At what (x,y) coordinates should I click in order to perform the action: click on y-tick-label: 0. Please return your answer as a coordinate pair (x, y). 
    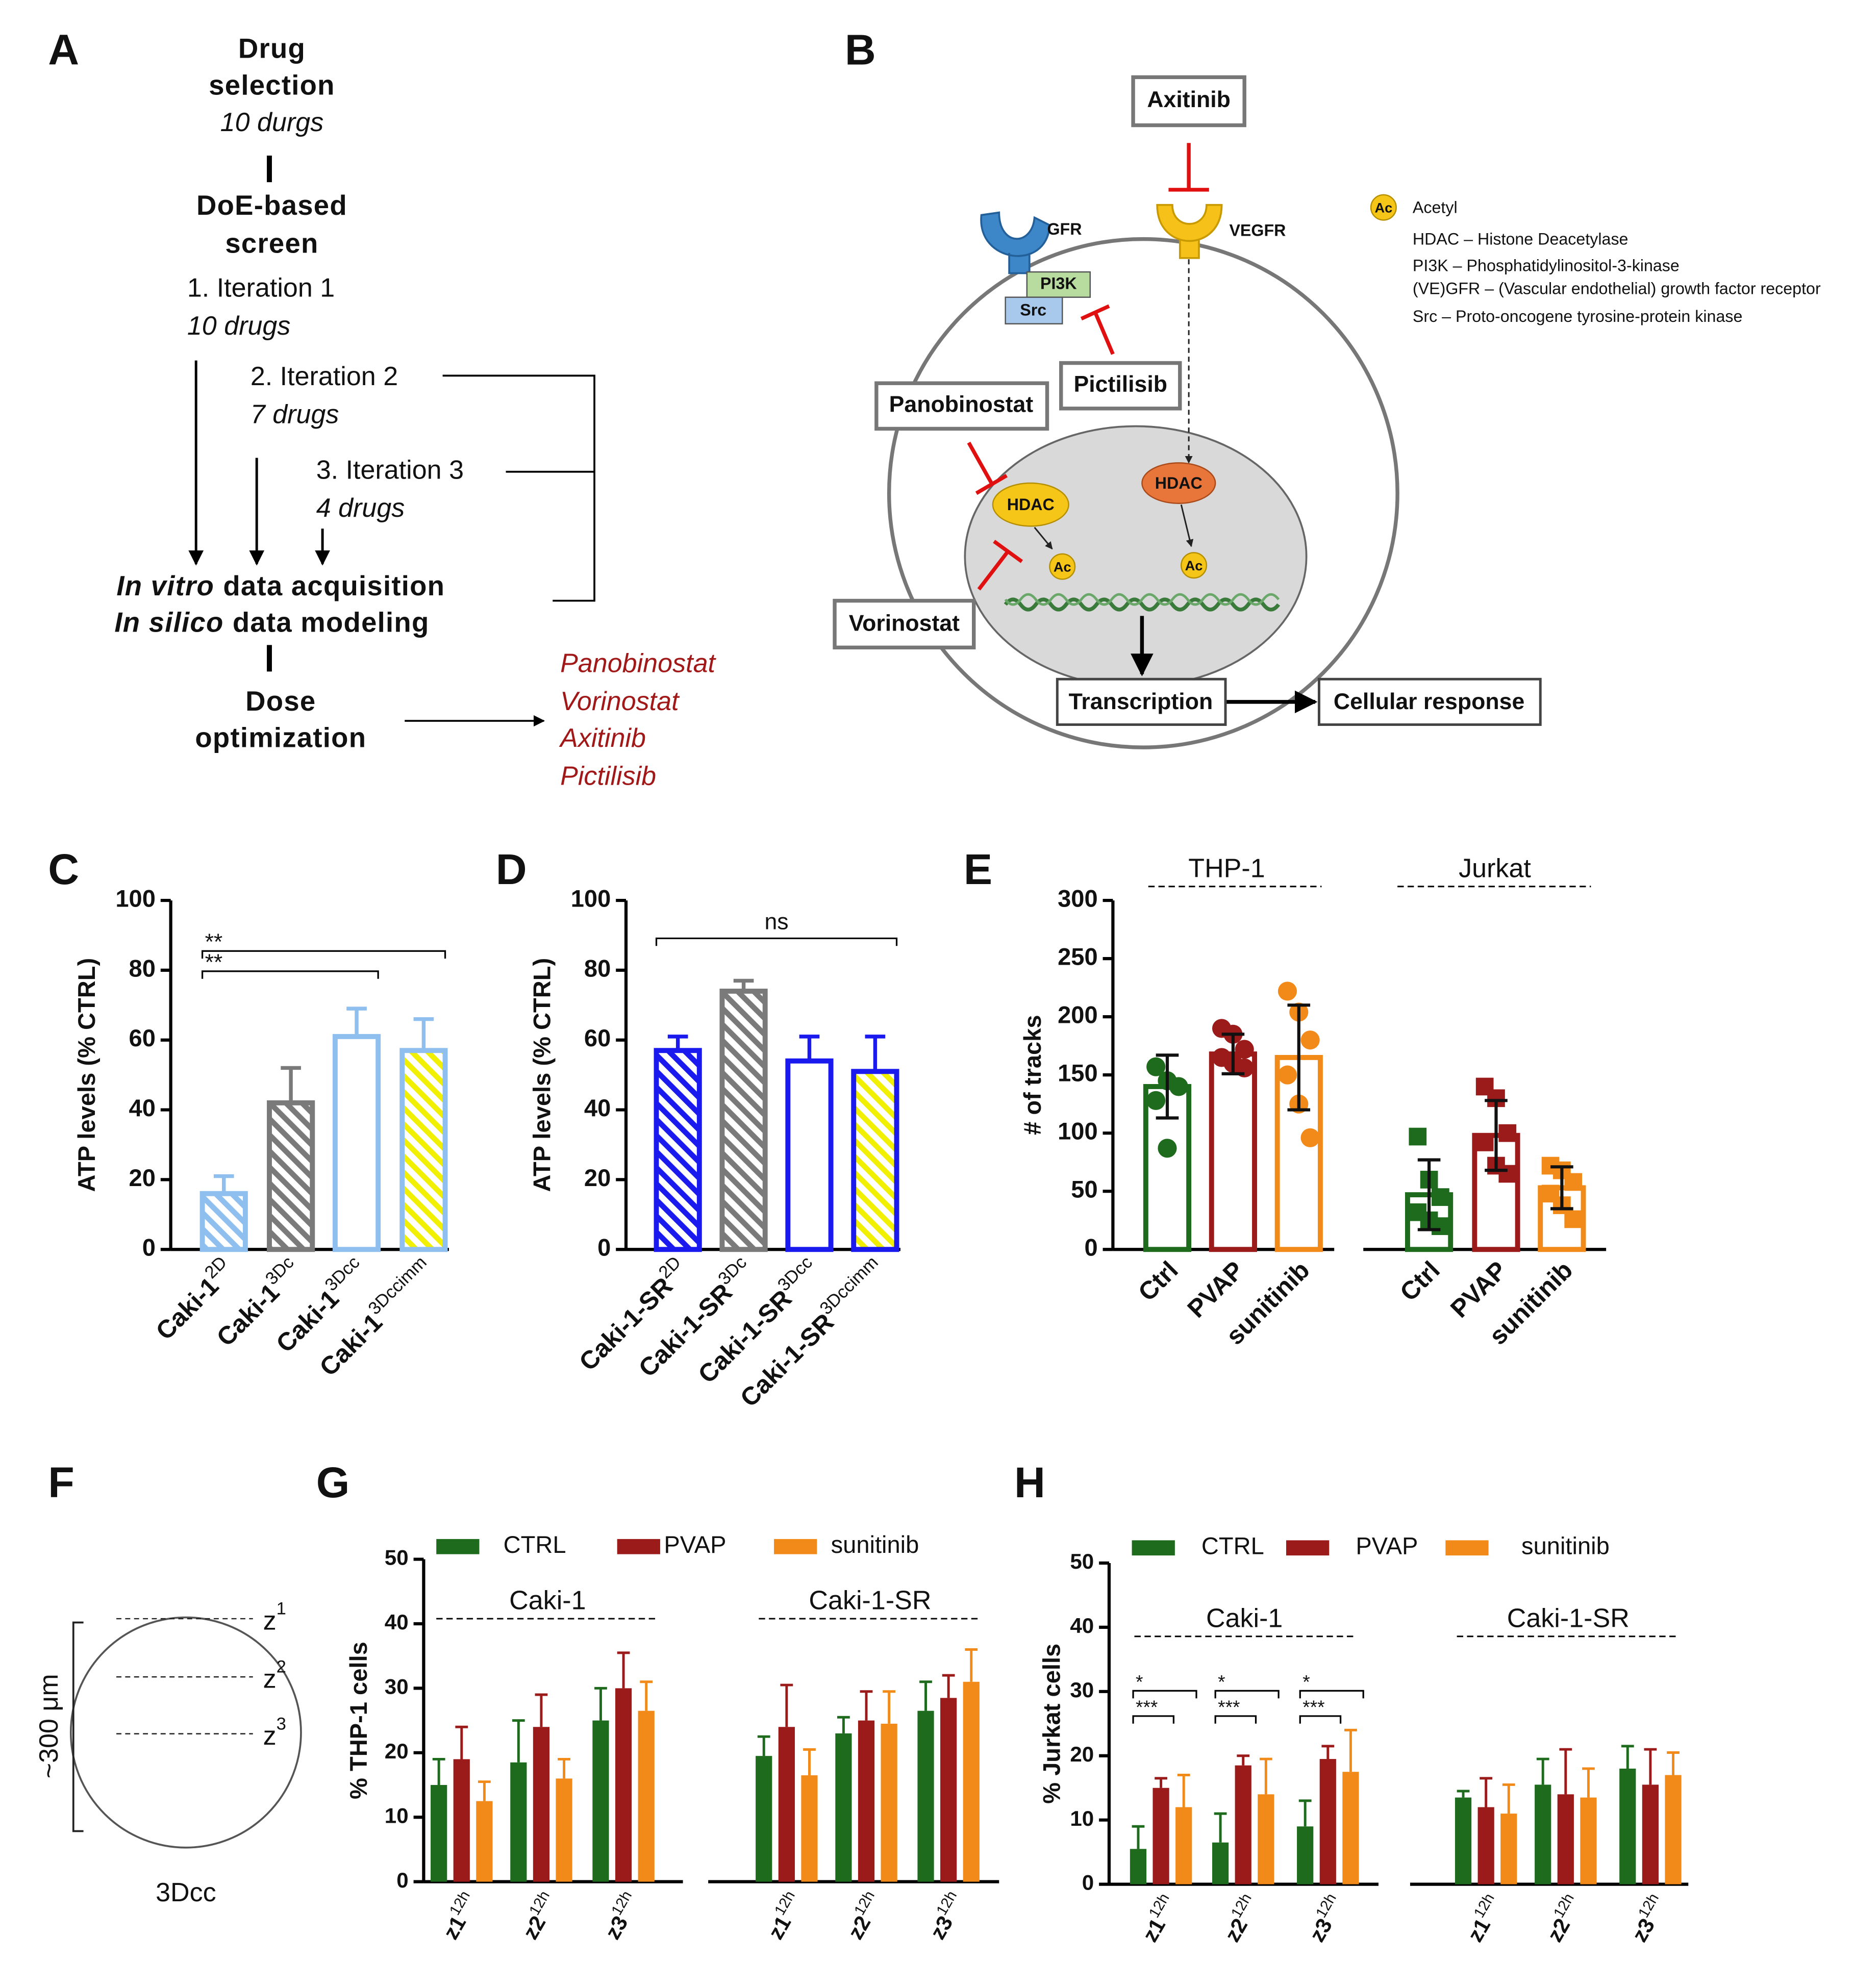
    Looking at the image, I should click on (1088, 1883).